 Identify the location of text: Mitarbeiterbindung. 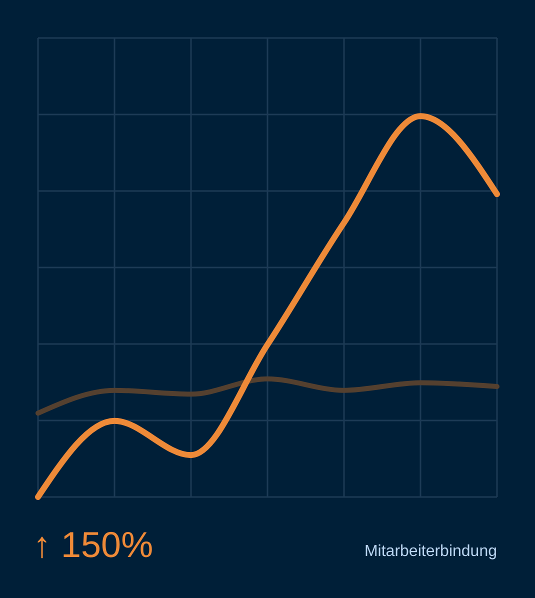
(430, 551).